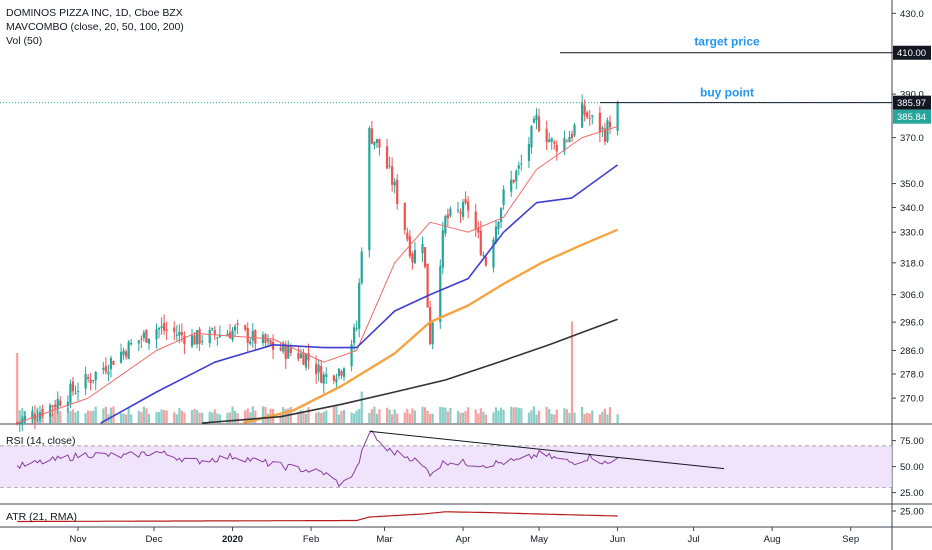 The width and height of the screenshot is (932, 550). I want to click on last-price-tag: 385.97, so click(912, 102).